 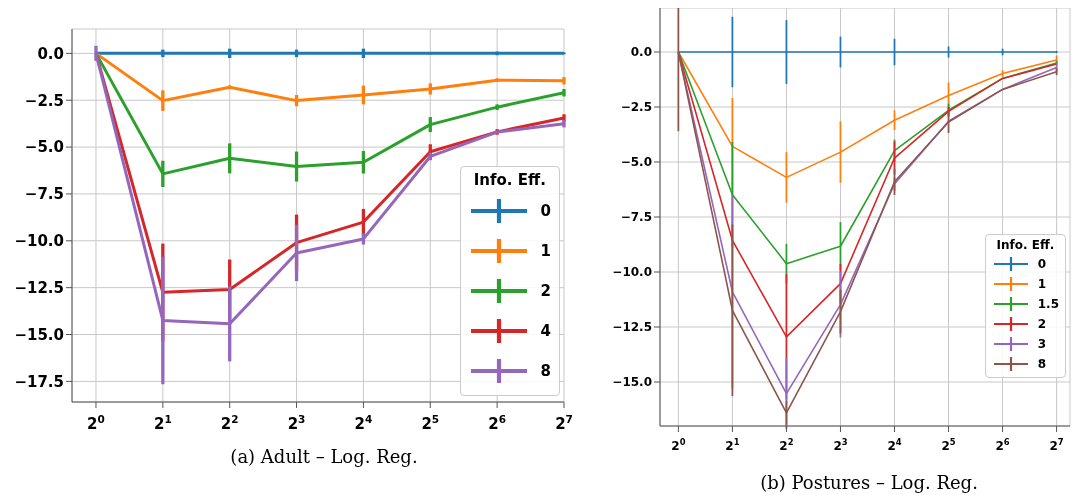 I want to click on text: (a) Adult – Log. Reg., so click(x=324, y=456).